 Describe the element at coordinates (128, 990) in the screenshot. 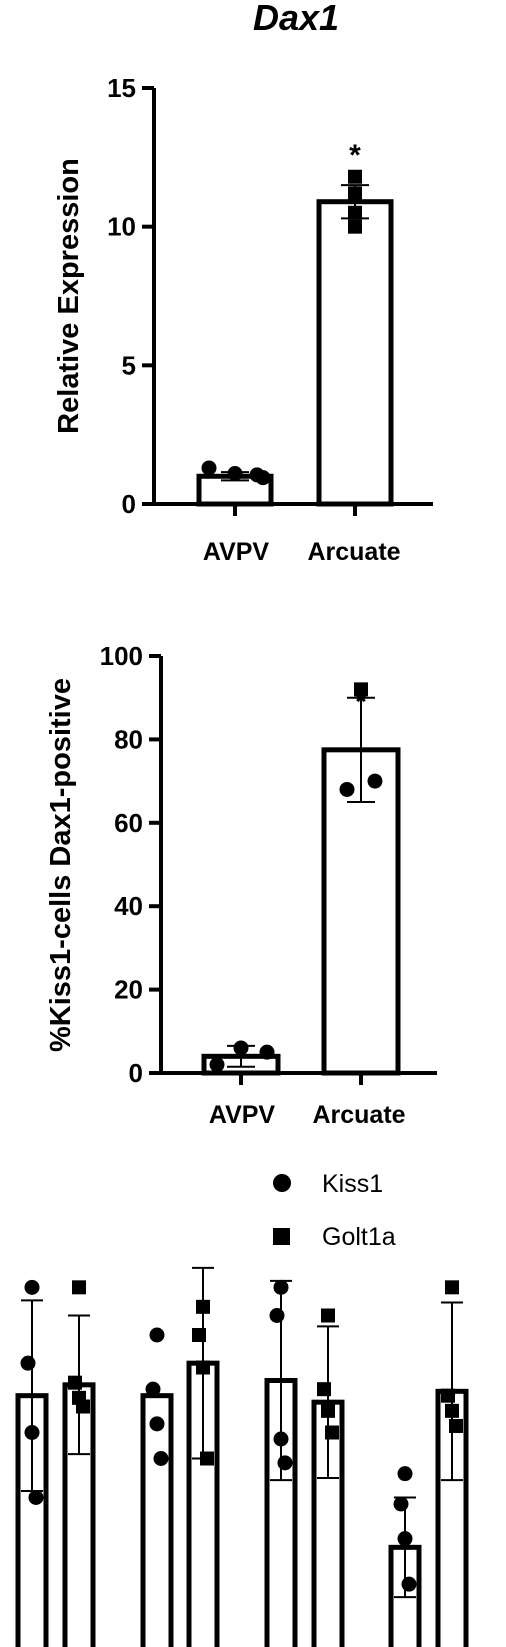

I see `y-tick-label: 20` at that location.